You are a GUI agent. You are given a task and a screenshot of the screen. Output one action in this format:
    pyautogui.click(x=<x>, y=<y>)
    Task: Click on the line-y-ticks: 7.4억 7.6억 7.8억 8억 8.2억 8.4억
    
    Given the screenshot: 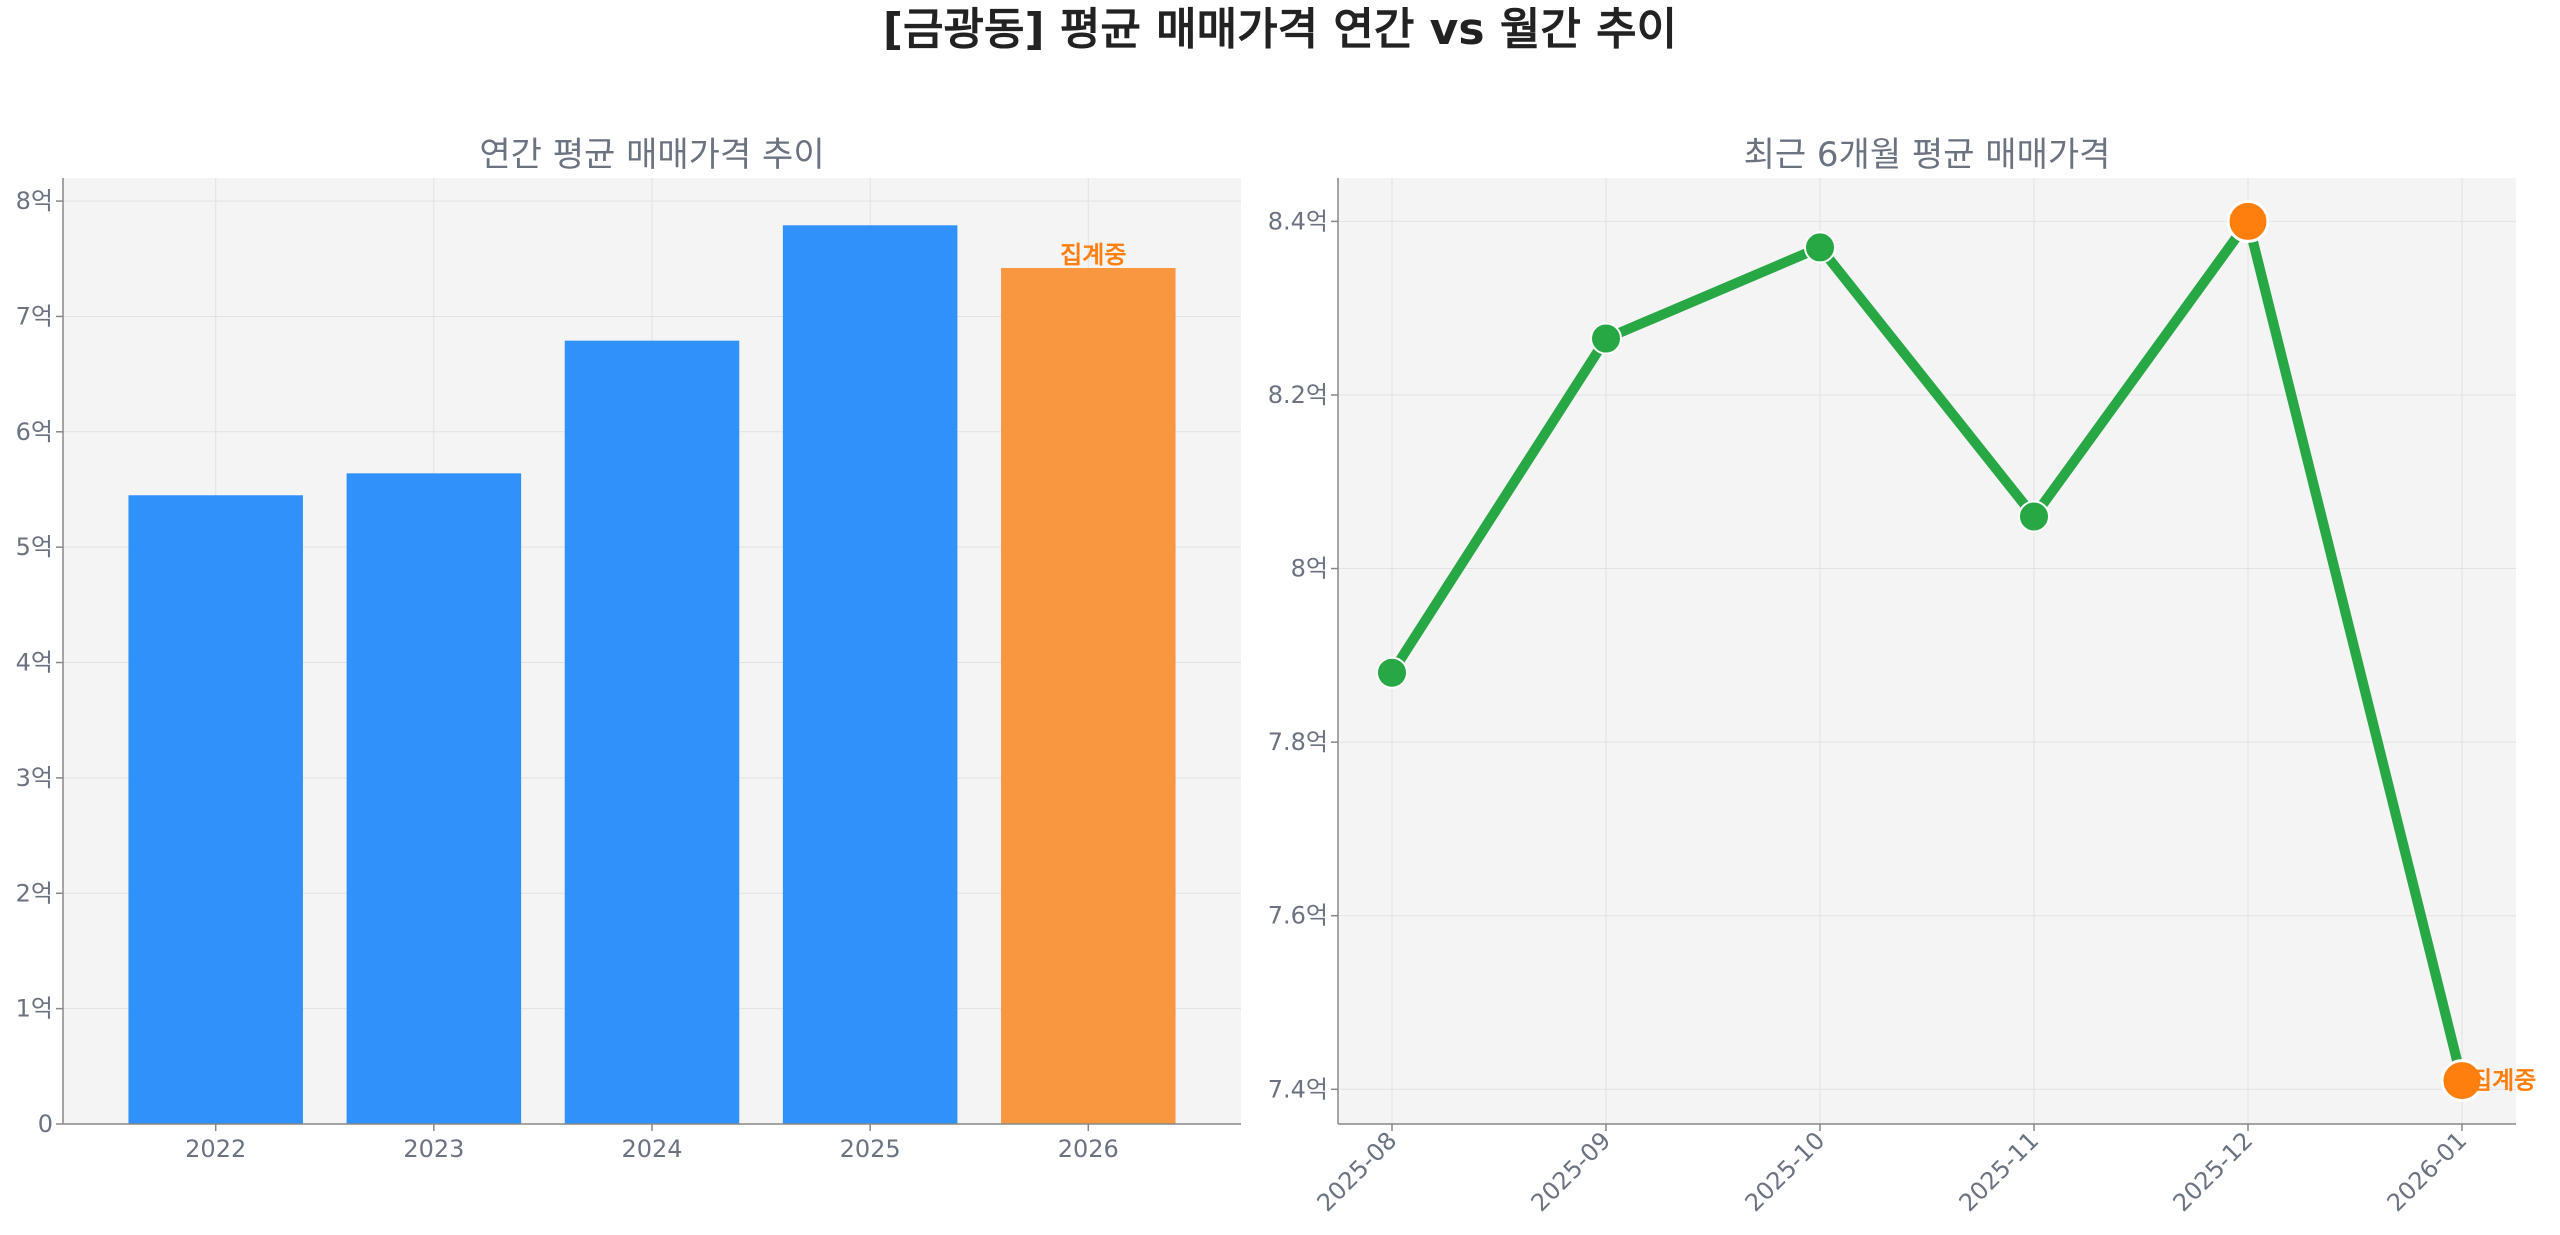 What is the action you would take?
    pyautogui.click(x=1303, y=655)
    